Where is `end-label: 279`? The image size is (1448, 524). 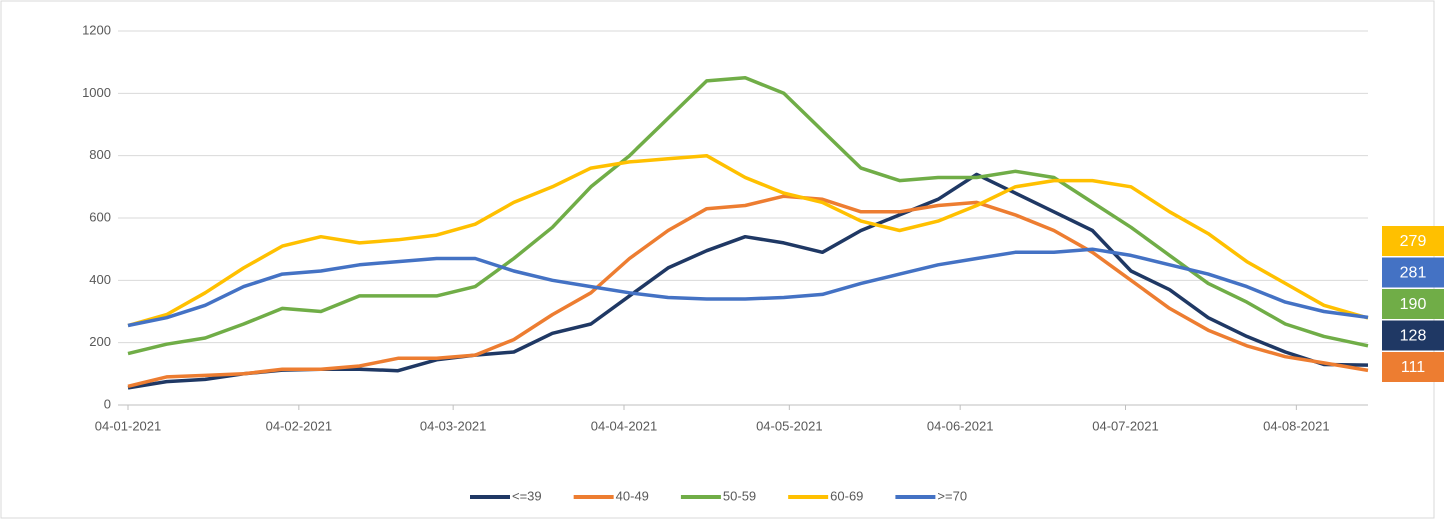
end-label: 279 is located at coordinates (1413, 241).